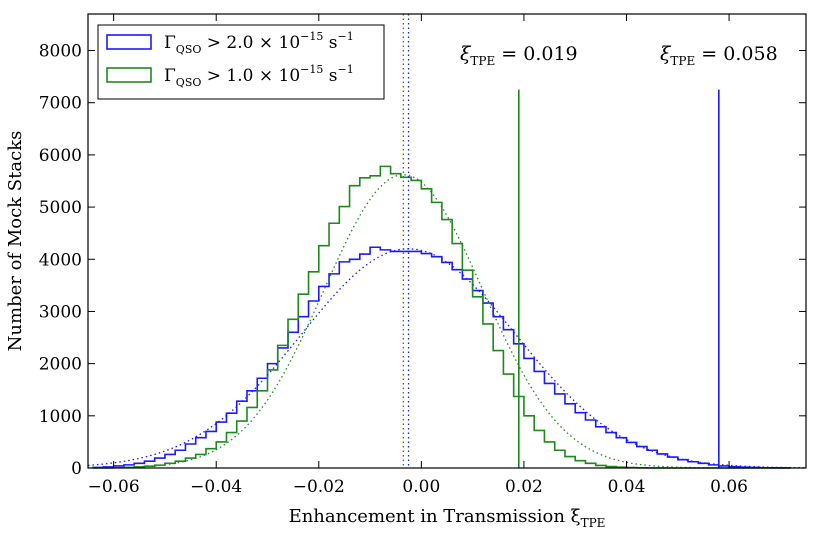  Describe the element at coordinates (60, 156) in the screenshot. I see `y-tick-label: 6000` at that location.